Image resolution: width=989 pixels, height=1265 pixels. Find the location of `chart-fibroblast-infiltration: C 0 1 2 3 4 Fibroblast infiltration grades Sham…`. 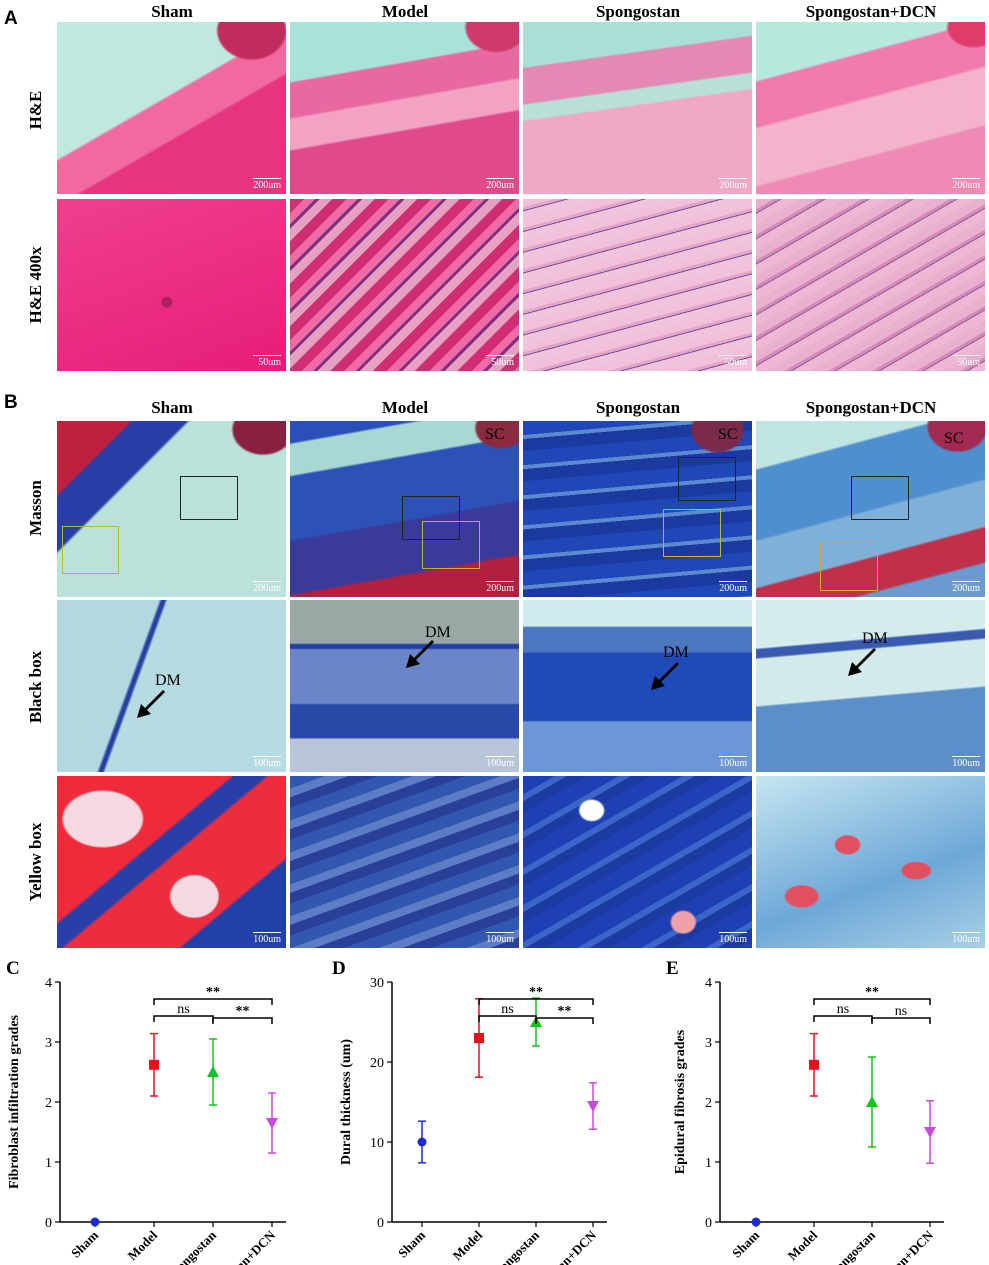

chart-fibroblast-infiltration: C 0 1 2 3 4 Fibroblast infiltration grades Sham… is located at coordinates (146, 1111).